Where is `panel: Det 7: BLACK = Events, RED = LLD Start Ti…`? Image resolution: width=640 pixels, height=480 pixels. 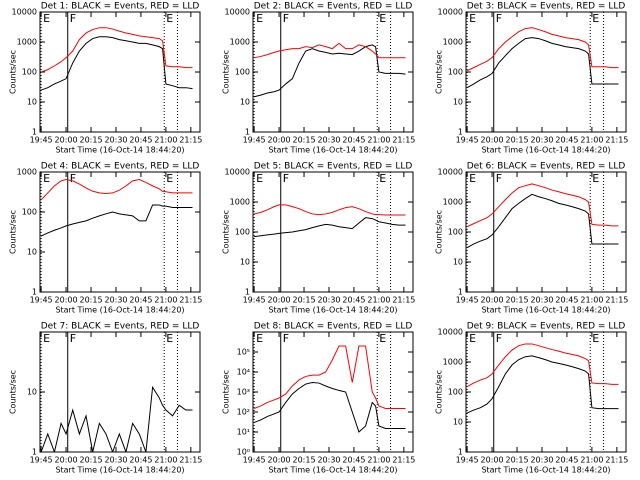 panel: Det 7: BLACK = Events, RED = LLD Start Ti… is located at coordinates (106, 398).